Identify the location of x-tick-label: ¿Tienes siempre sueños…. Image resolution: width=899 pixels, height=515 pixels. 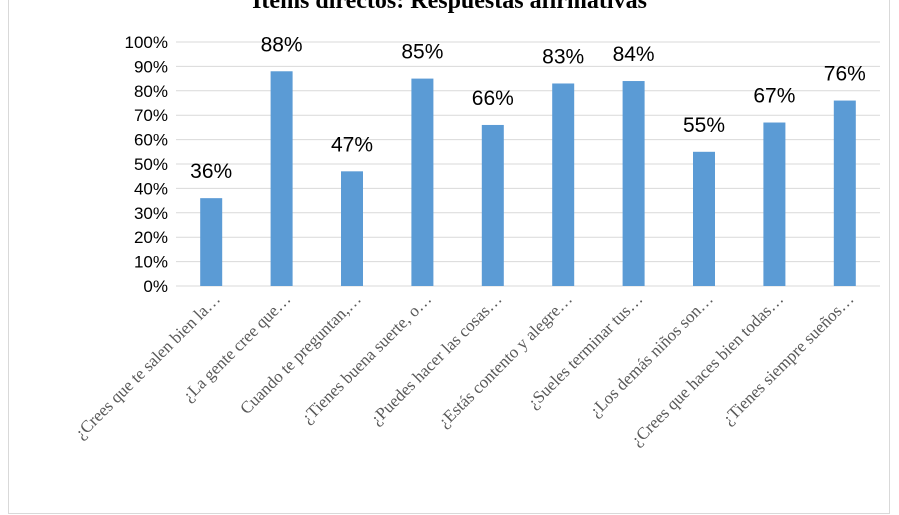
(787, 358).